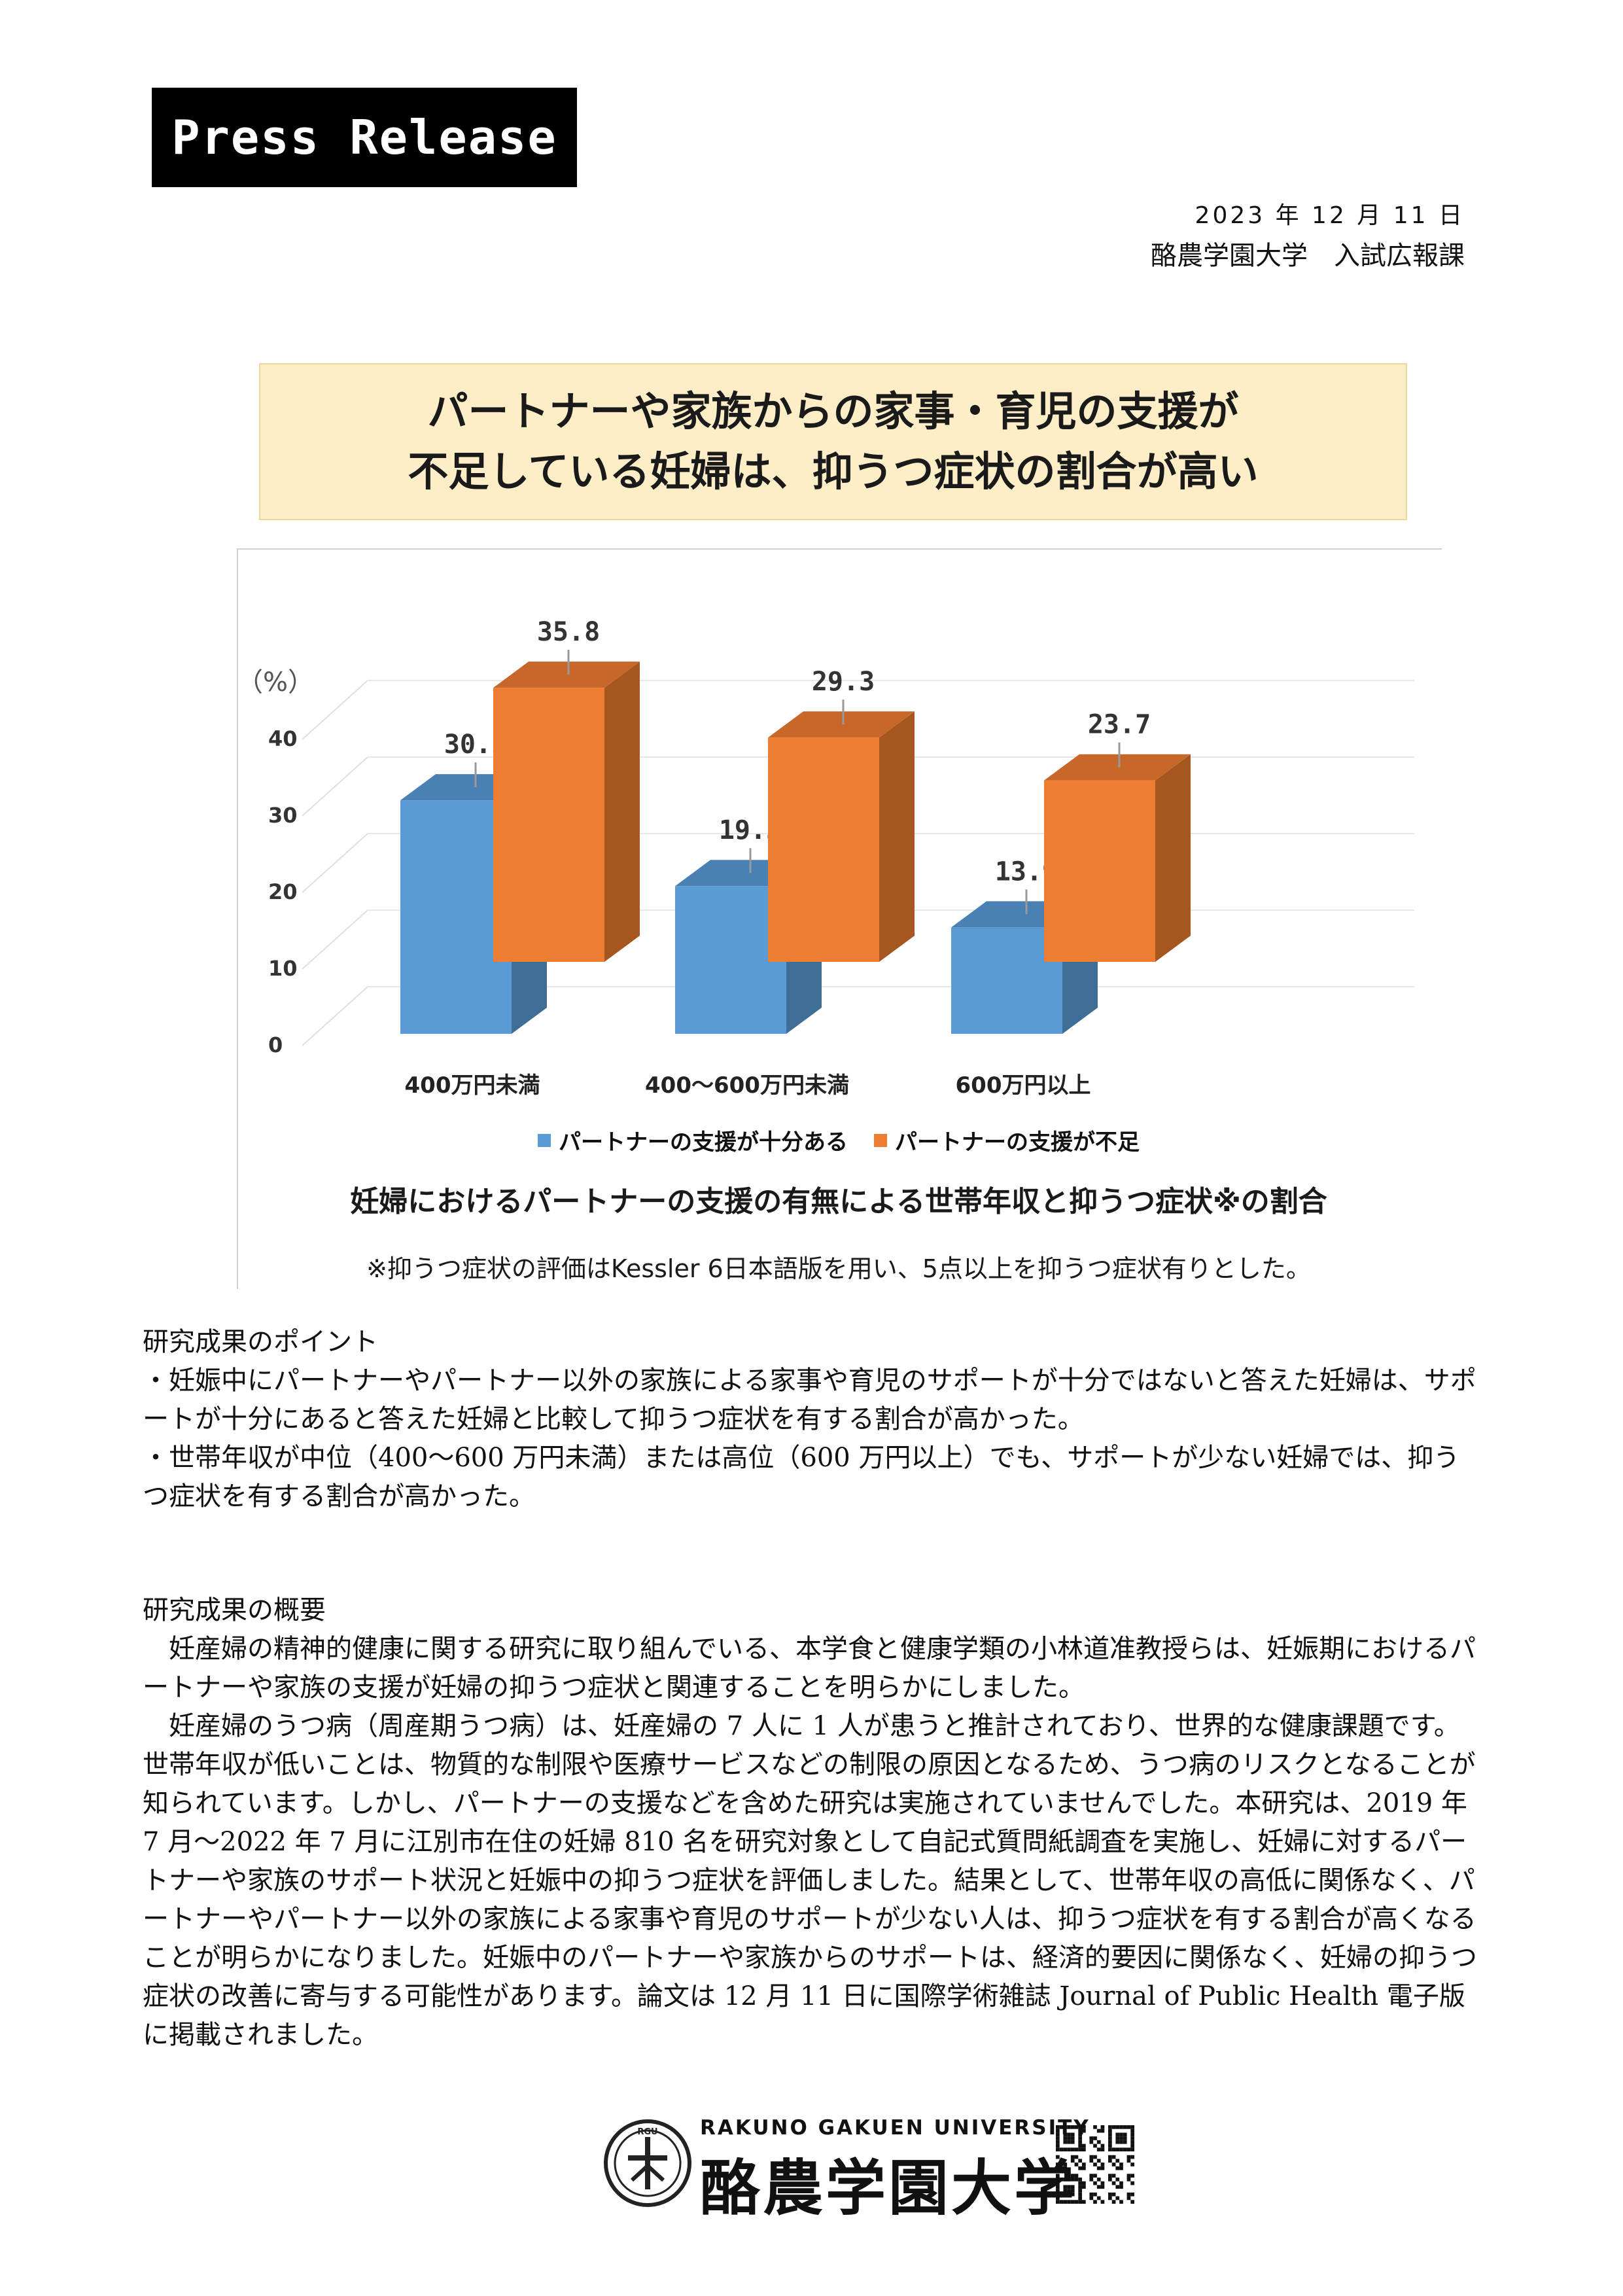 This screenshot has width=1623, height=2296. What do you see at coordinates (260, 1342) in the screenshot?
I see `points-heading: 研究成果のポイント` at bounding box center [260, 1342].